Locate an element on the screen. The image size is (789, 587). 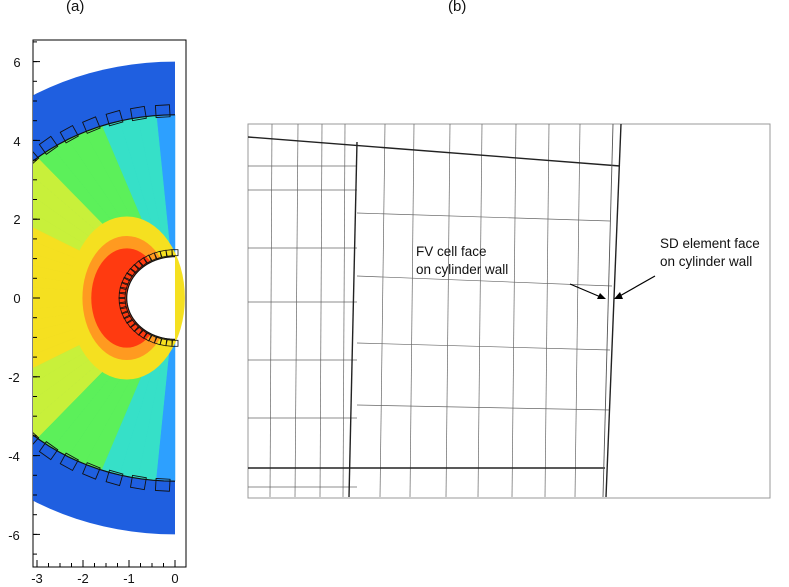
y-tick-label: 4 is located at coordinates (16, 141).